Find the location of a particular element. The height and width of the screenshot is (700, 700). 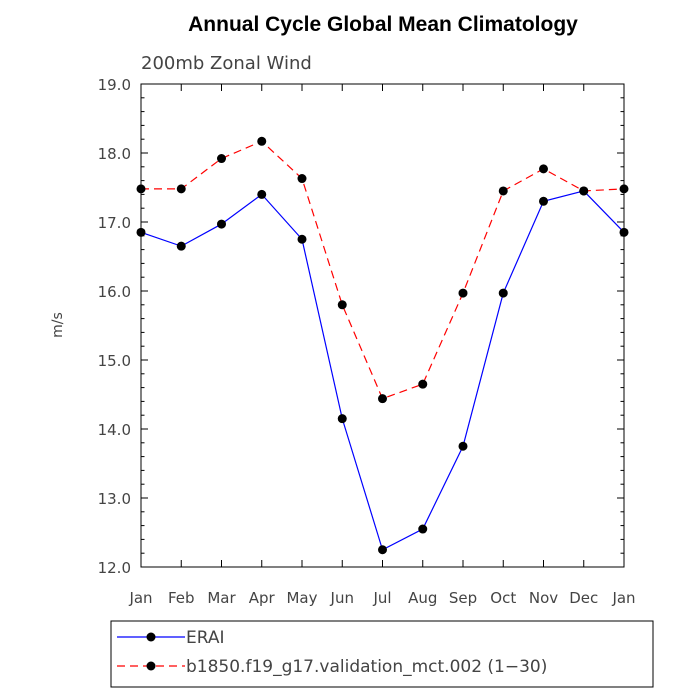

x-tick-label: Oct is located at coordinates (503, 598).